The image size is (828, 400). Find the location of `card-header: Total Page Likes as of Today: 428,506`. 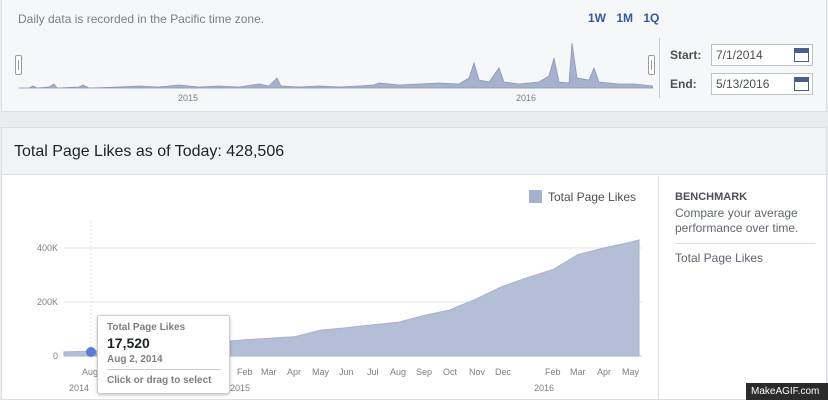

card-header: Total Page Likes as of Today: 428,506 is located at coordinates (414, 151).